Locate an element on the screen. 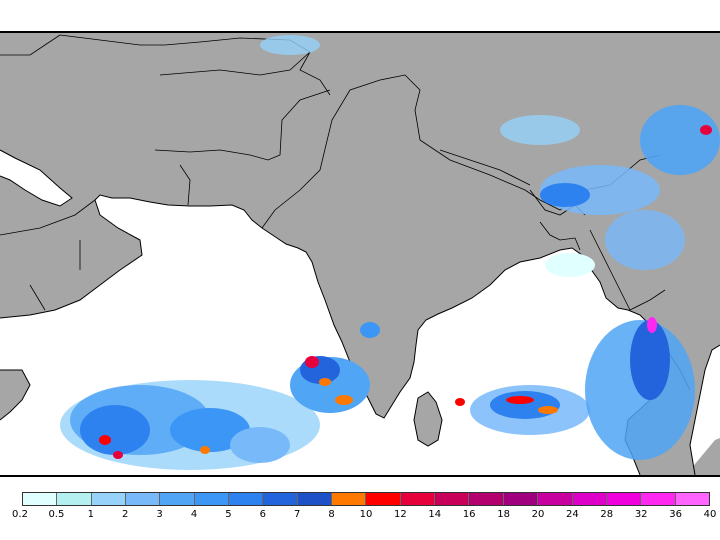 Image resolution: width=720 pixels, height=540 pixels. legend-label: 28 is located at coordinates (607, 514).